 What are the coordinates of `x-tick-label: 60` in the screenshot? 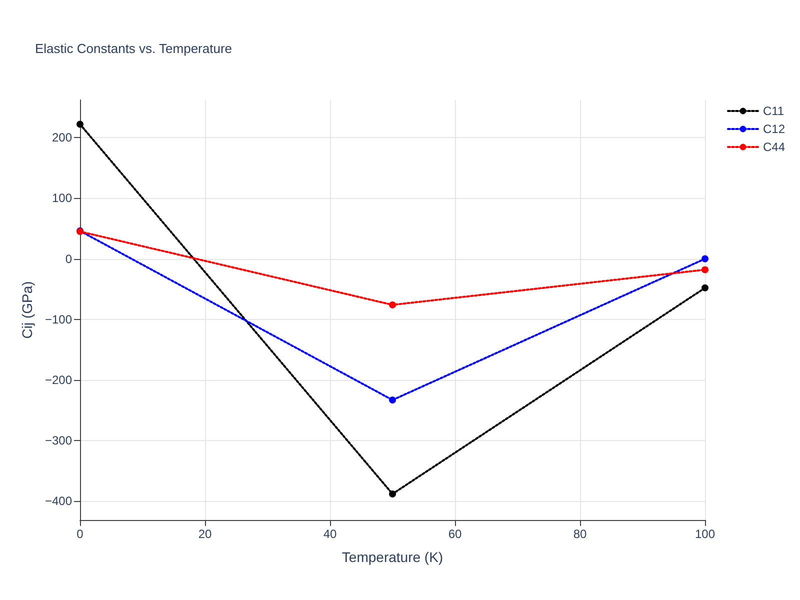 It's located at (455, 534).